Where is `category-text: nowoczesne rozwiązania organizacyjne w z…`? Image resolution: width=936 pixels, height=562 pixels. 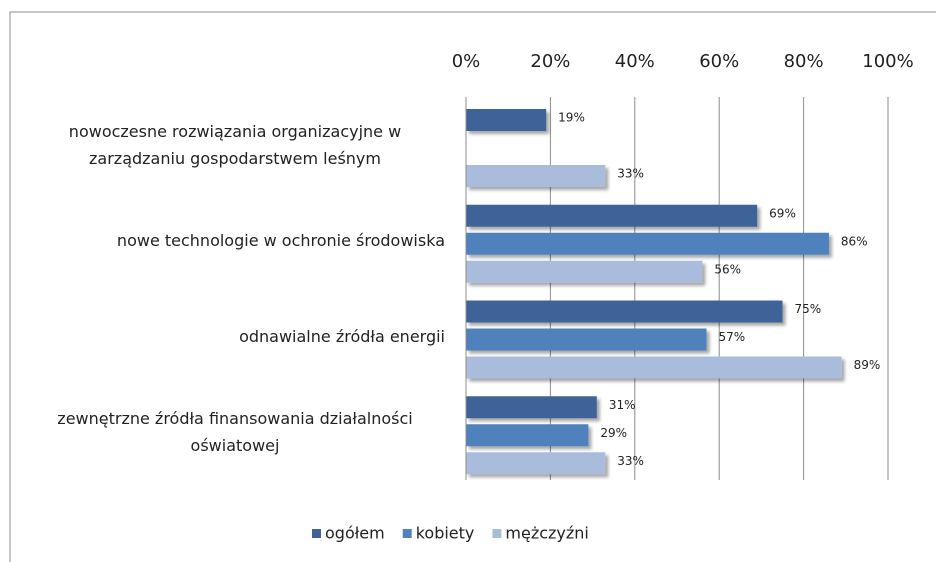
category-text: nowoczesne rozwiązania organizacyjne w z… is located at coordinates (235, 144).